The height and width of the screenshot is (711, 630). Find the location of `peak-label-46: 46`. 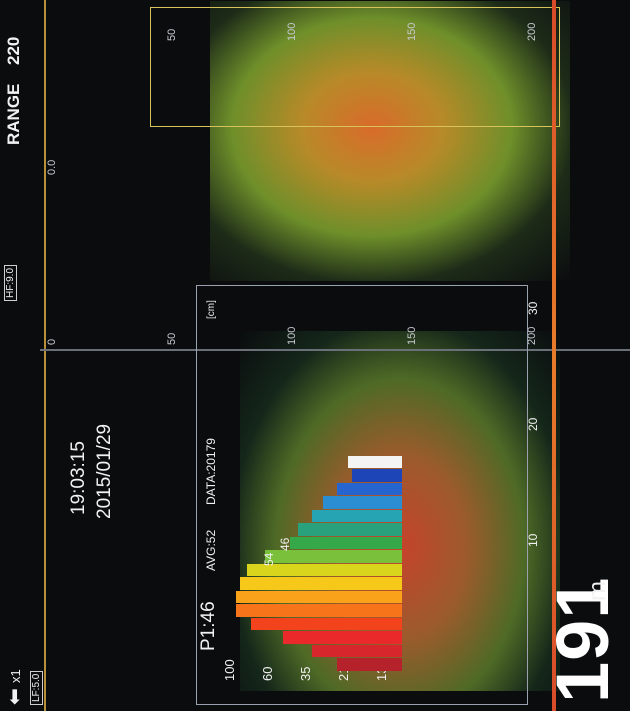

peak-label-46: 46 is located at coordinates (285, 544).